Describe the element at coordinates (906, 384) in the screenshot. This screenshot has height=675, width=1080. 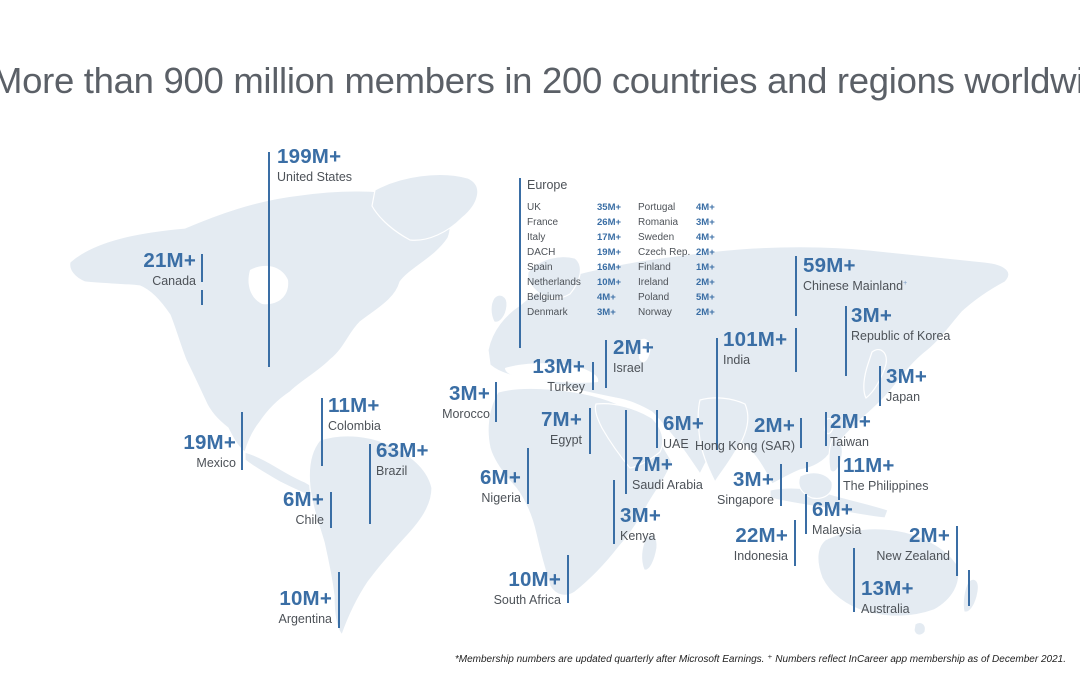
I see `stat-japan: 3M+ Japan` at that location.